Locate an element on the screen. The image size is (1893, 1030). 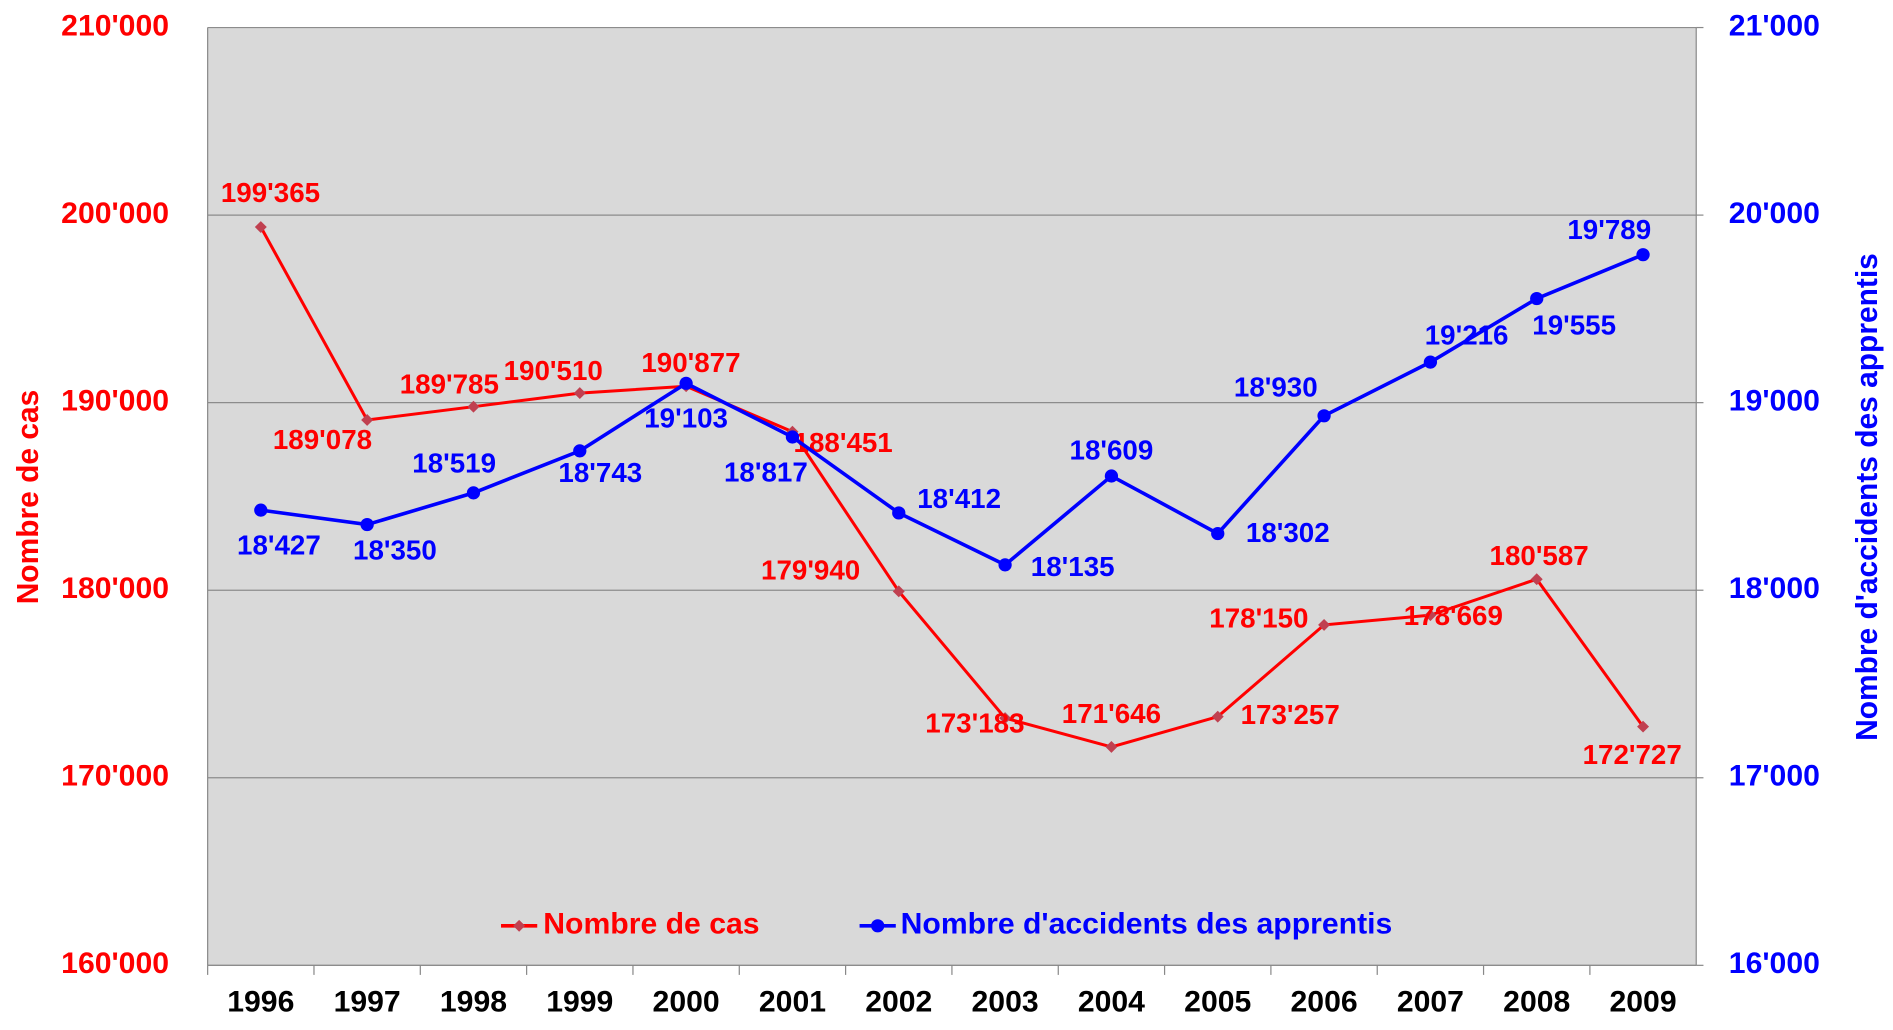
data-label: 178'669 is located at coordinates (1453, 615).